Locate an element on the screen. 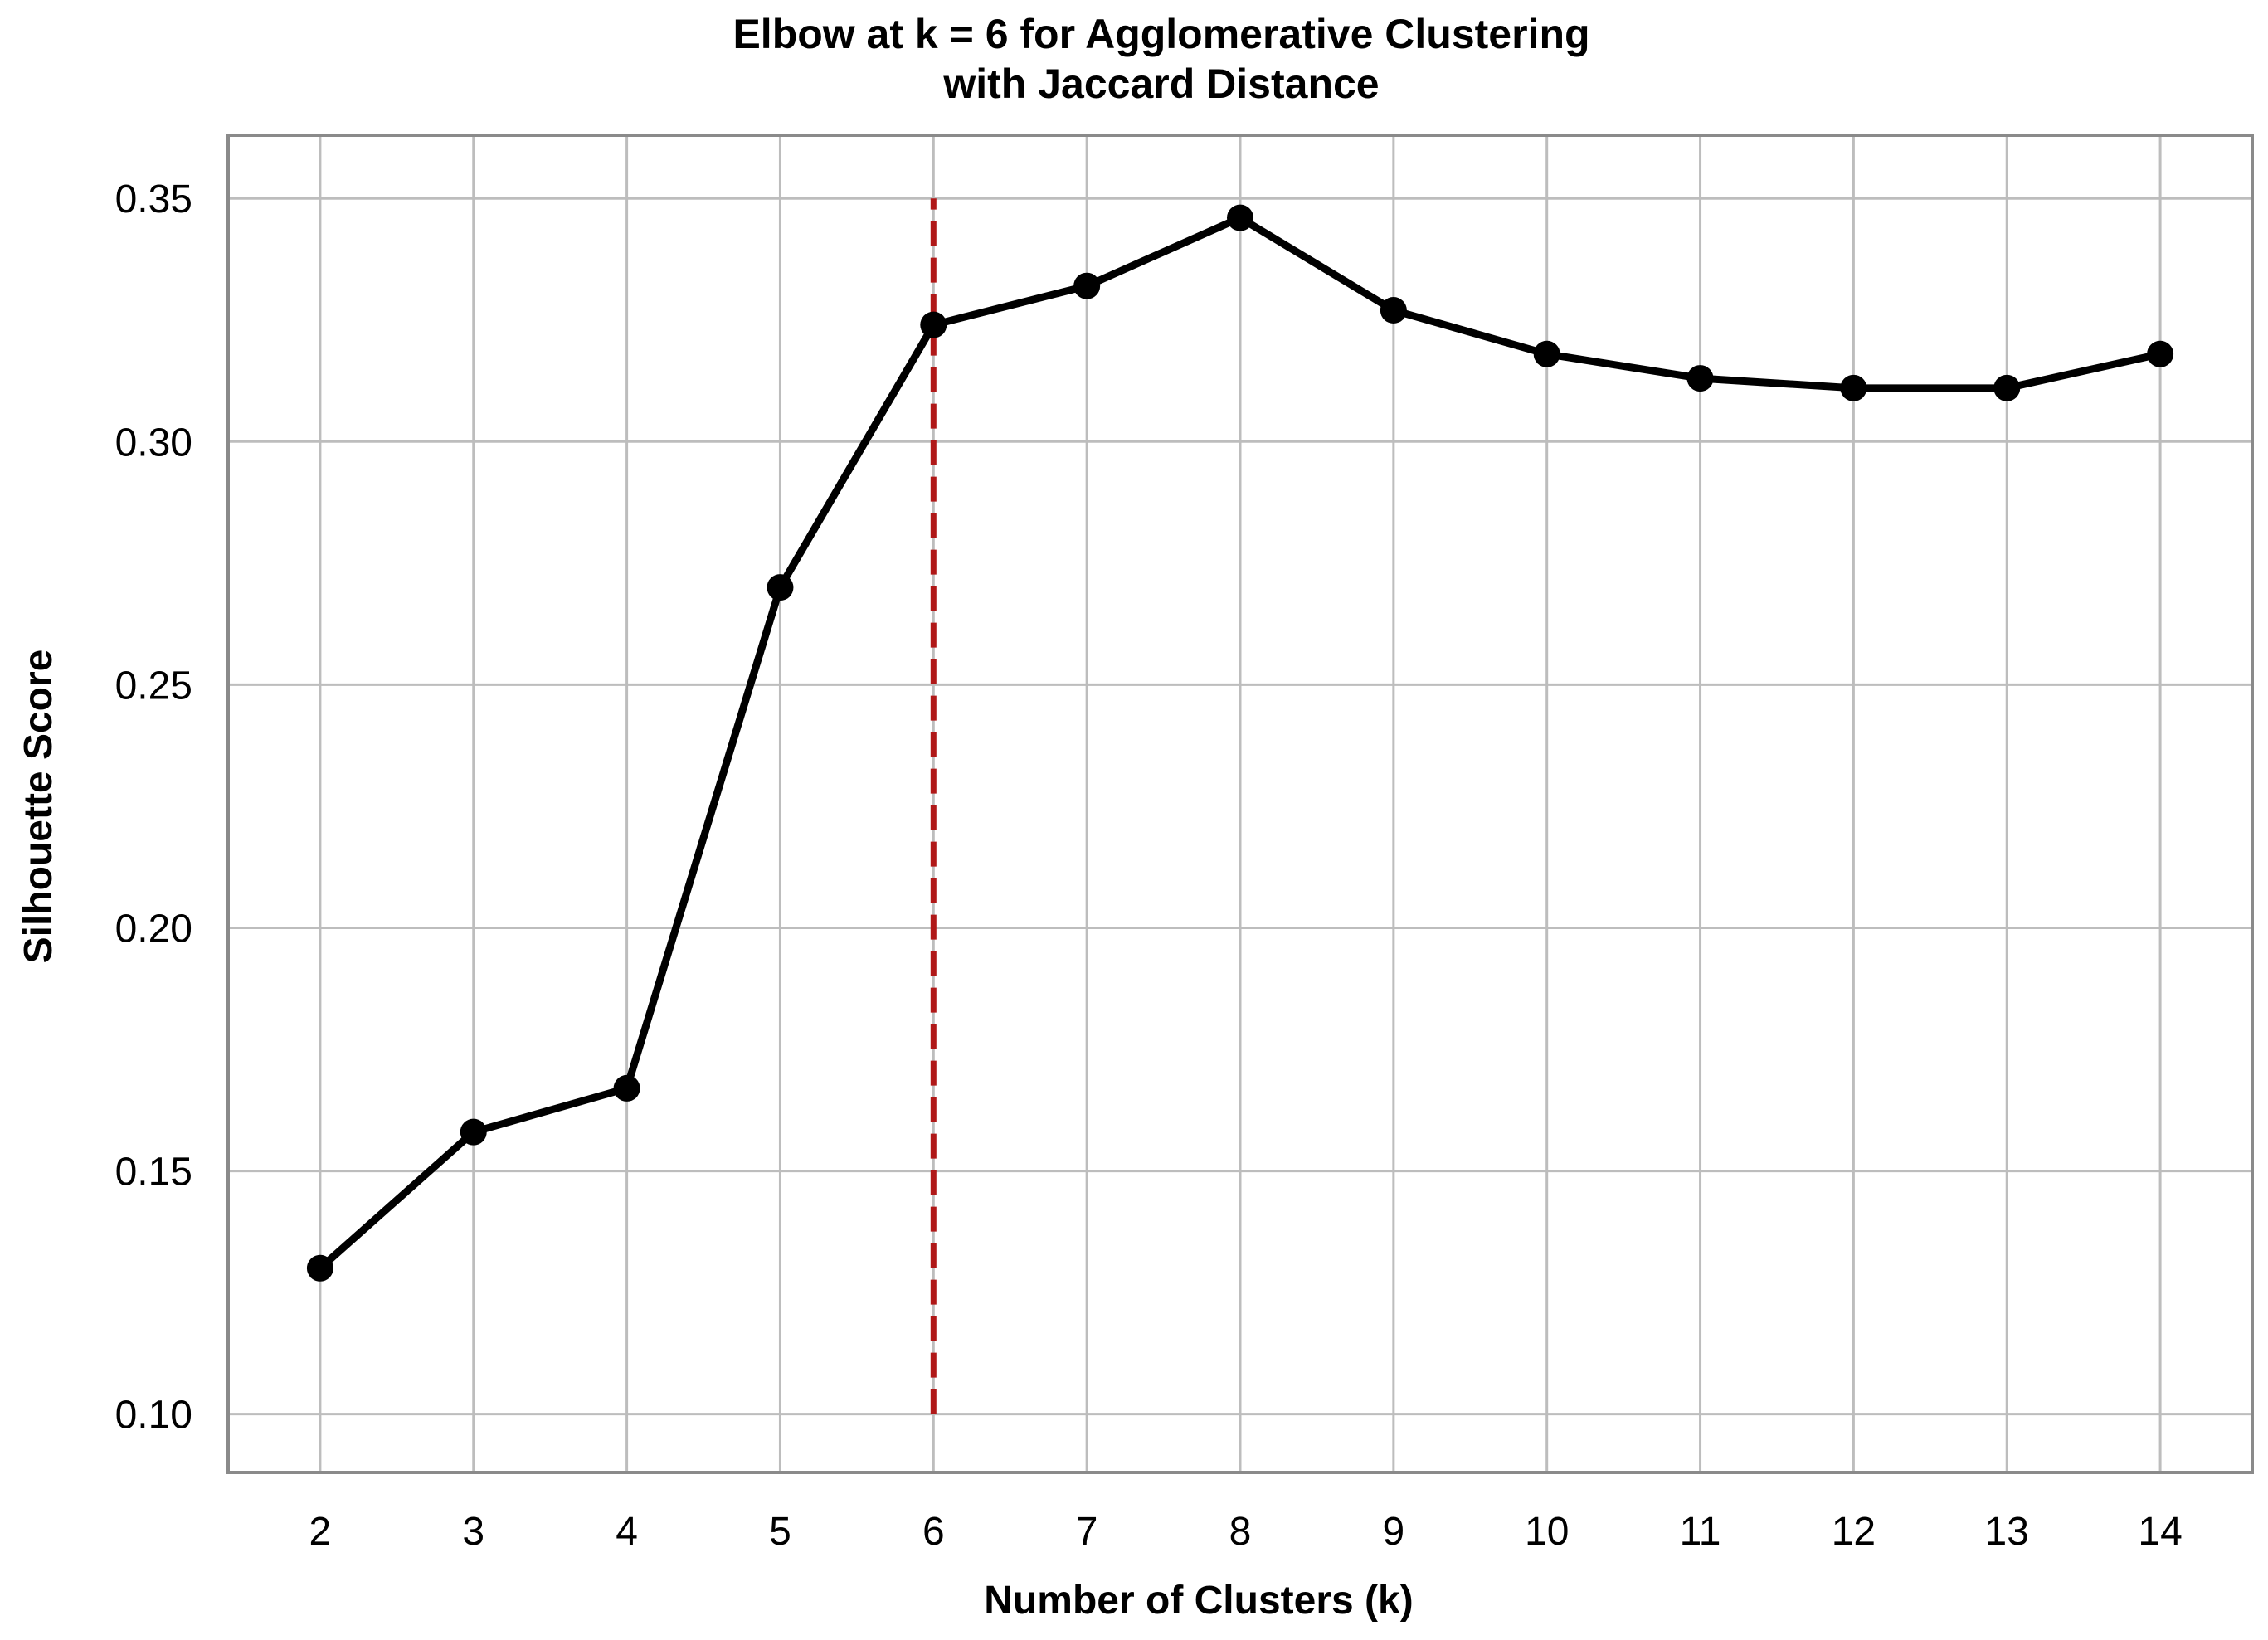  x-tick-label: 5 is located at coordinates (780, 1532).